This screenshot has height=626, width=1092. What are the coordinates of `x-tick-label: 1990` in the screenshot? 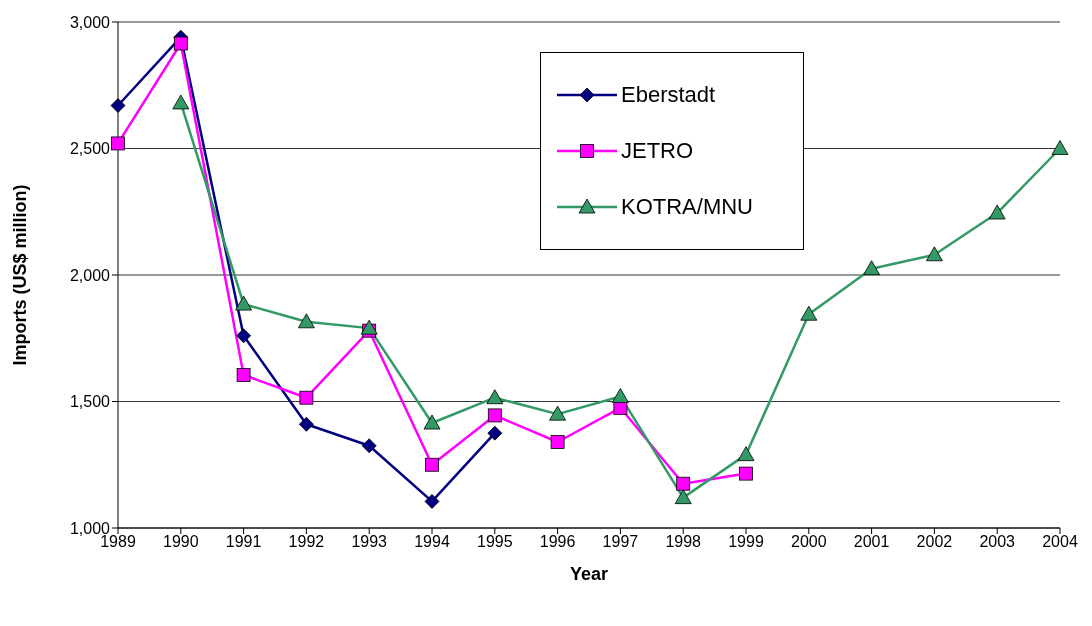 It's located at (181, 542).